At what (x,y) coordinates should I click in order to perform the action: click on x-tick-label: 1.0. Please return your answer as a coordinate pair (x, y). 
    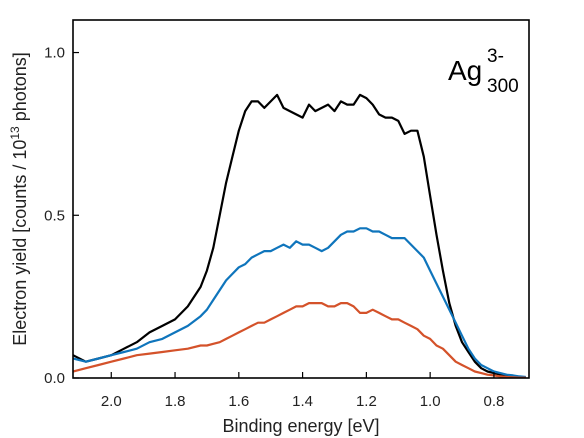
    Looking at the image, I should click on (430, 401).